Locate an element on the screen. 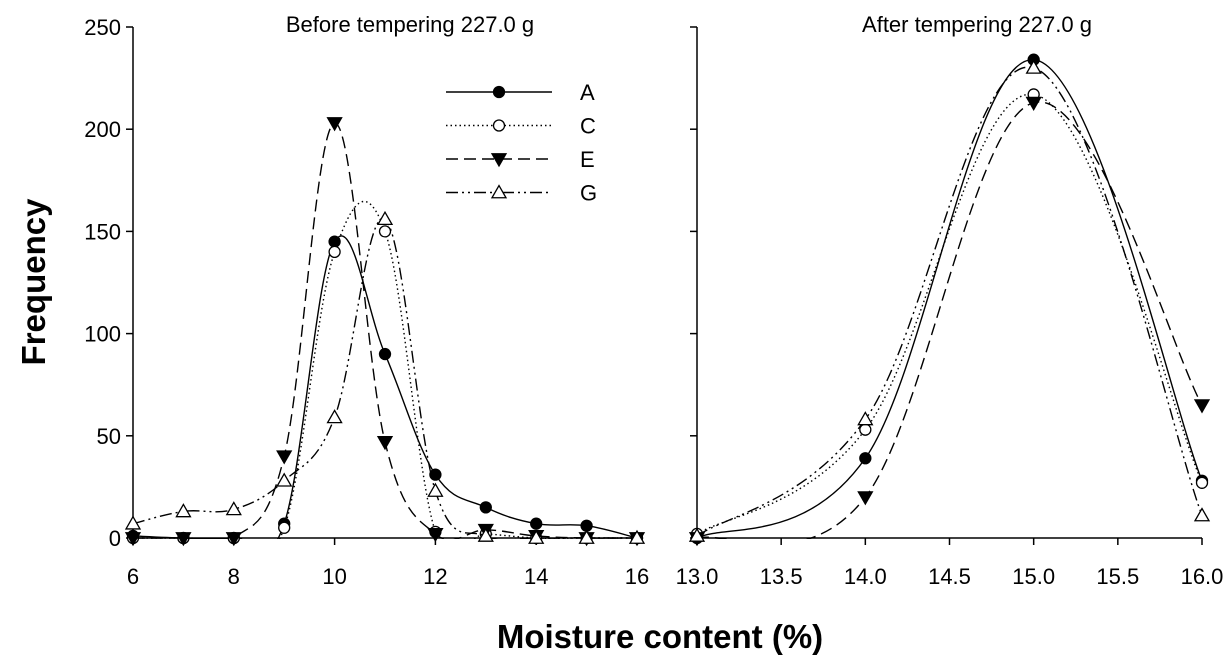 The height and width of the screenshot is (662, 1230). legend-marker-G is located at coordinates (499, 191).